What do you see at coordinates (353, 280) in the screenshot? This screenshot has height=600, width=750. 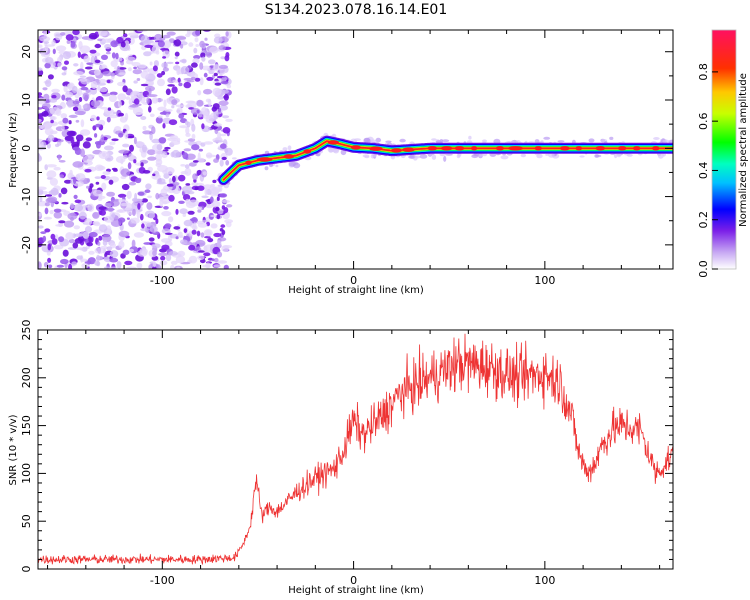 I see `x-tick-label: 0` at bounding box center [353, 280].